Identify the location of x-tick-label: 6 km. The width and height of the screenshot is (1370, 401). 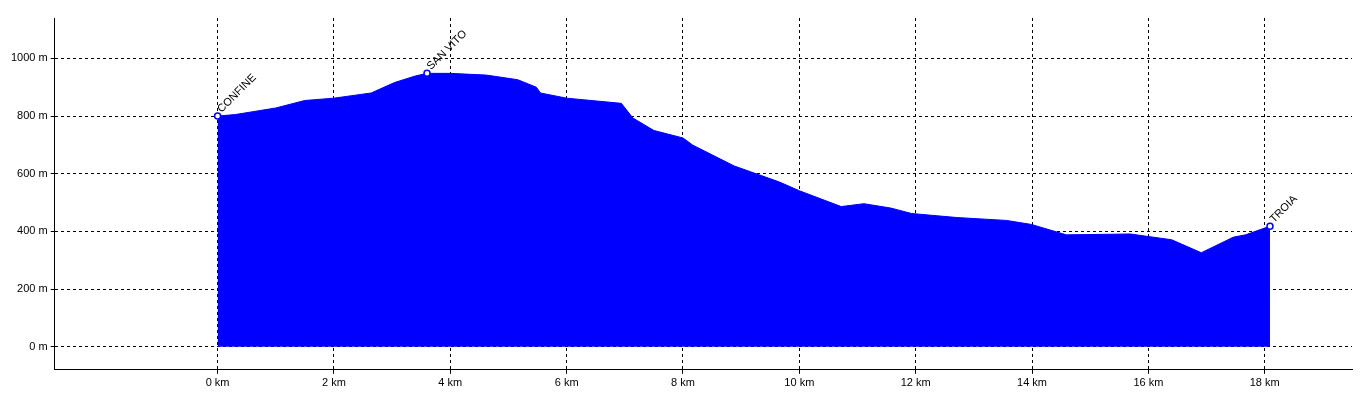
(566, 382).